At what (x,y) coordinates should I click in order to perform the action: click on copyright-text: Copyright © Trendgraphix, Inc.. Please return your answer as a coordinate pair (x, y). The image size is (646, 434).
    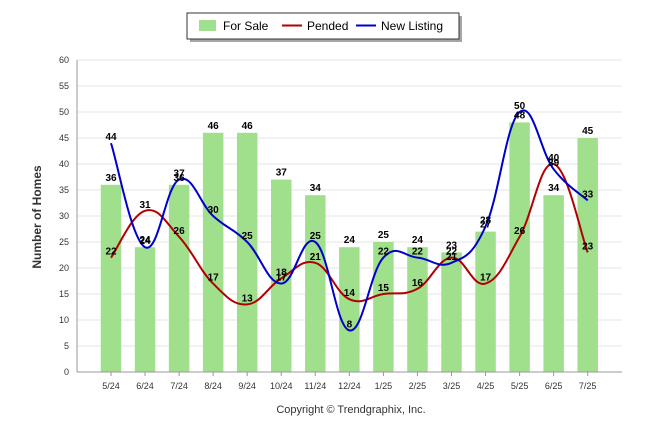
    Looking at the image, I should click on (350, 410).